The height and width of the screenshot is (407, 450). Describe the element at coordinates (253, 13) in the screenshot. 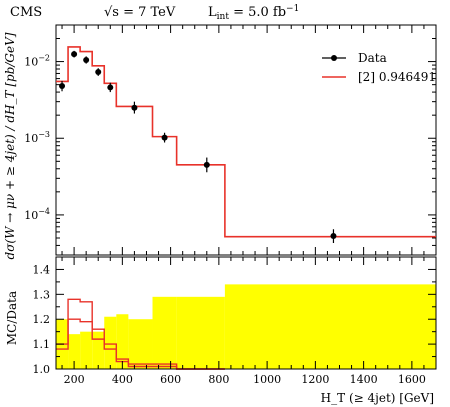

I see `luminosity-label: Lint = 5.0 fb−1` at that location.